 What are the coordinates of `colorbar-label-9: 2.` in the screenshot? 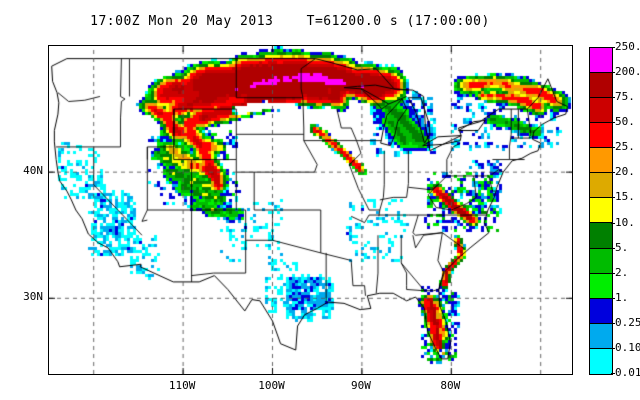 It's located at (622, 272).